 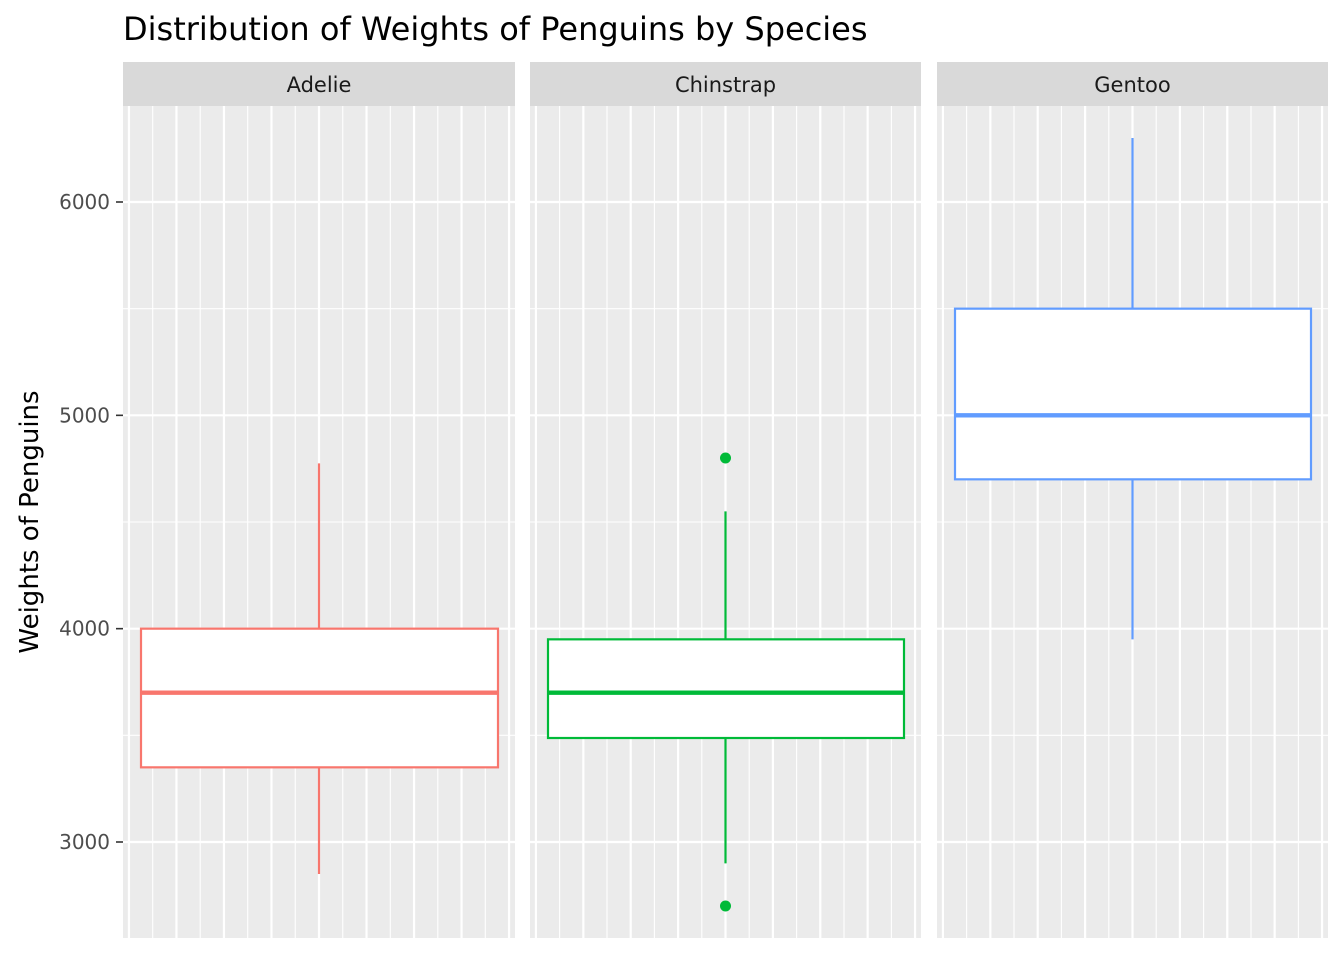 What do you see at coordinates (30, 521) in the screenshot?
I see `y-axis-title: Weights of Penguins` at bounding box center [30, 521].